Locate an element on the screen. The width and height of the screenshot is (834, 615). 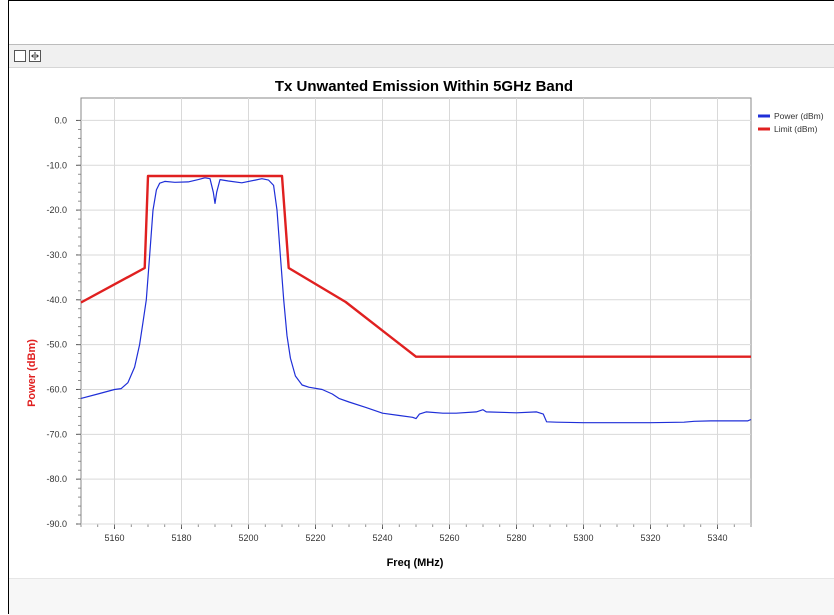
x-tick-label: 5300 is located at coordinates (583, 538).